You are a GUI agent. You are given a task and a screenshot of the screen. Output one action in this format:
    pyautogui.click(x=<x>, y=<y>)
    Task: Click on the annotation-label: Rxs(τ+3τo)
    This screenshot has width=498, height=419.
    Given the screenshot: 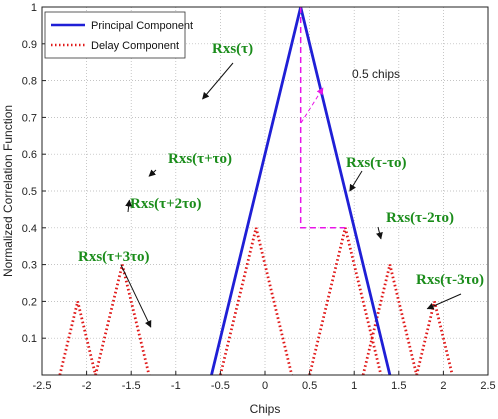 What is the action you would take?
    pyautogui.click(x=114, y=257)
    